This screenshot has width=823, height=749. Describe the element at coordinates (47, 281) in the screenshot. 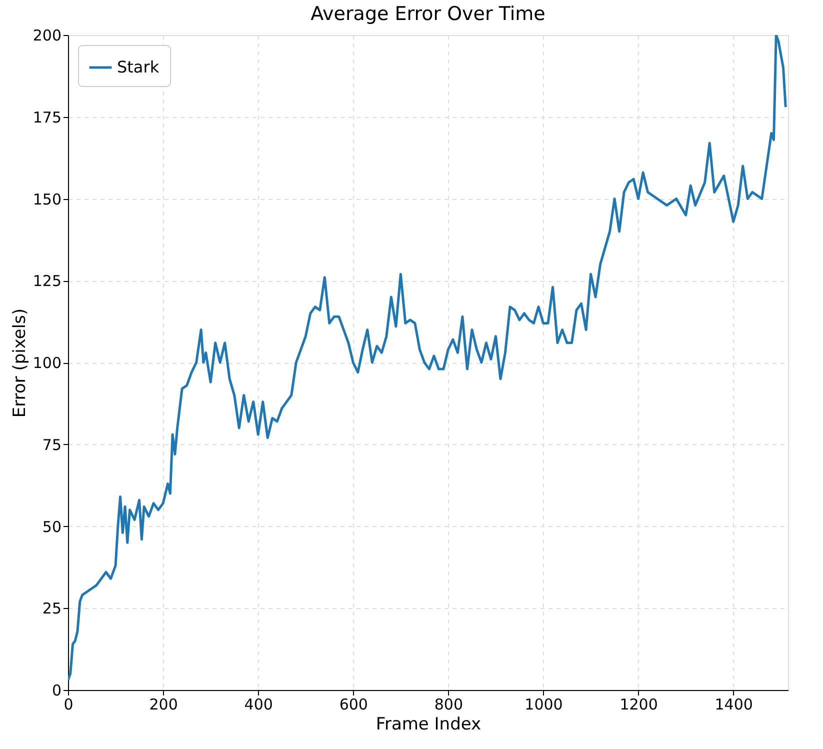

I see `y-tick-label: 125` at that location.